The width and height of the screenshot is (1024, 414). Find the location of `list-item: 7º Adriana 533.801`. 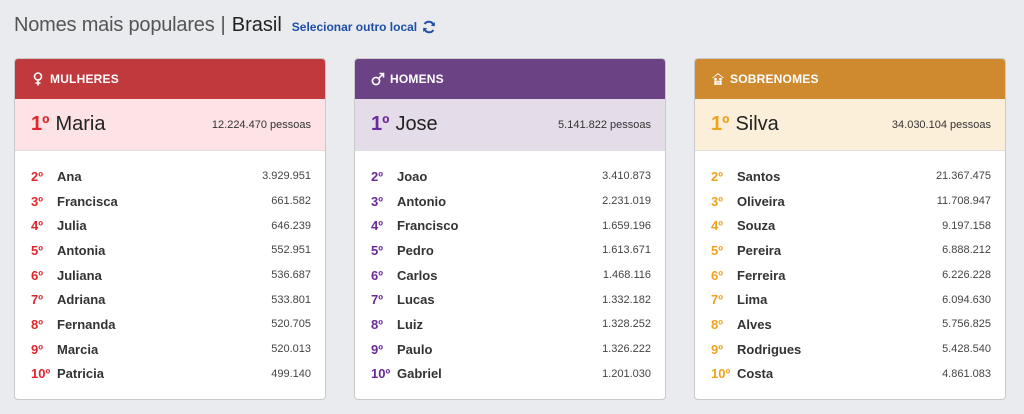

list-item: 7º Adriana 533.801 is located at coordinates (170, 299).